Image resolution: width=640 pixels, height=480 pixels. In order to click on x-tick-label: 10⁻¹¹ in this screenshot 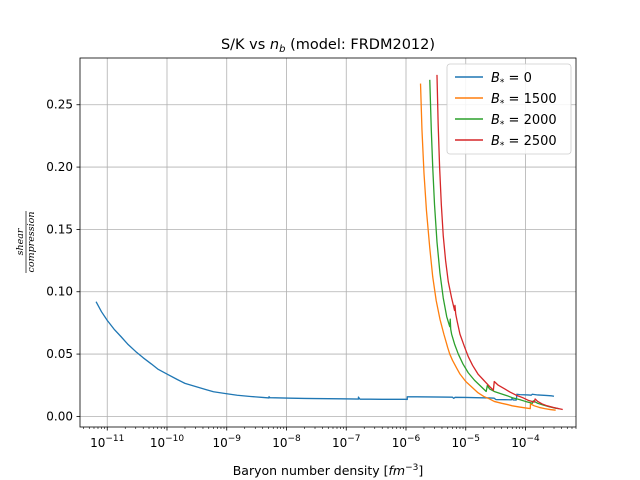, I will do `click(107, 442)`.